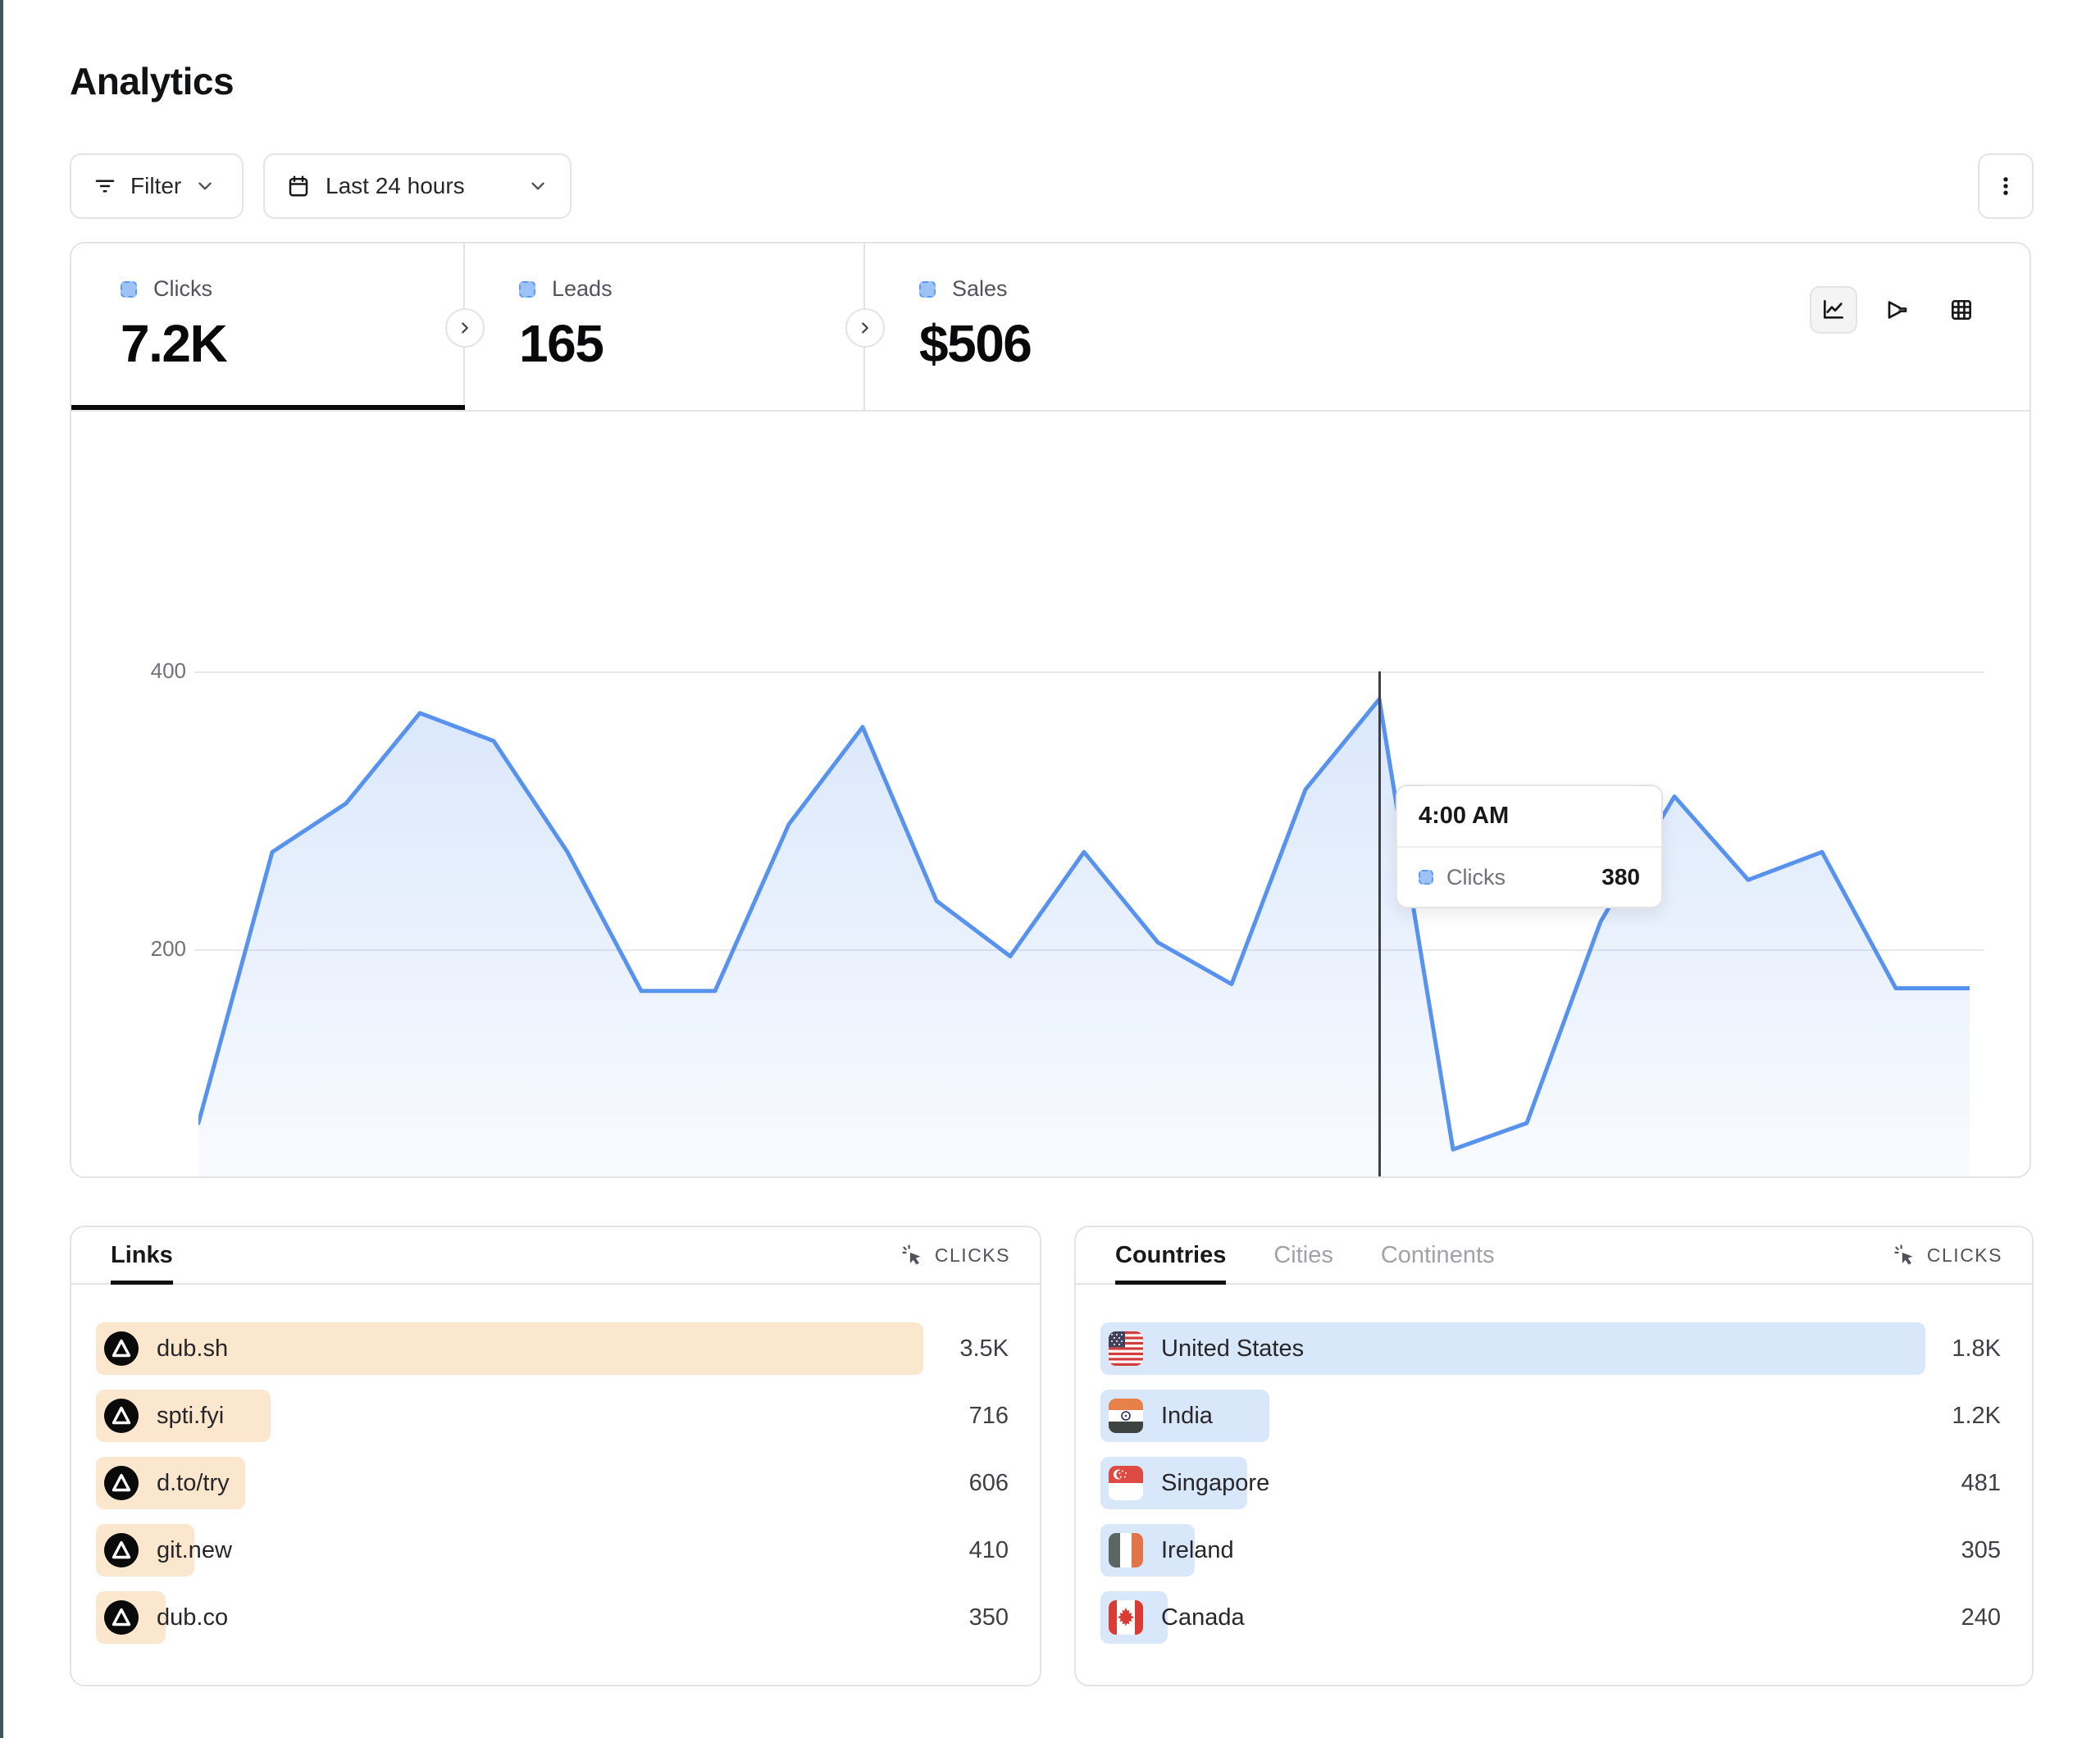 Image resolution: width=2100 pixels, height=1738 pixels. Describe the element at coordinates (268, 407) in the screenshot. I see `active-tab-underline` at that location.